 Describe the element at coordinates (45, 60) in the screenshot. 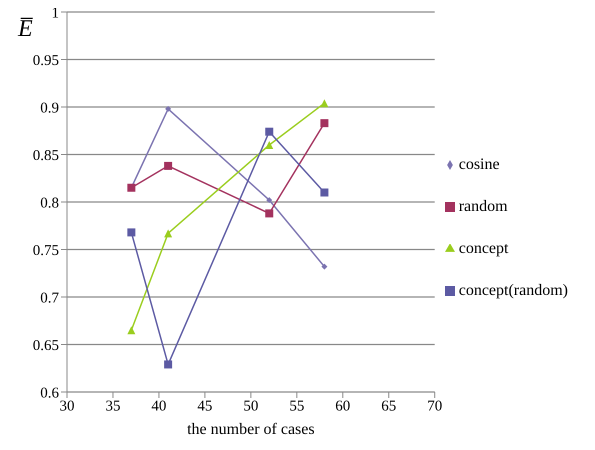

I see `y-tick-label: 0.95` at that location.